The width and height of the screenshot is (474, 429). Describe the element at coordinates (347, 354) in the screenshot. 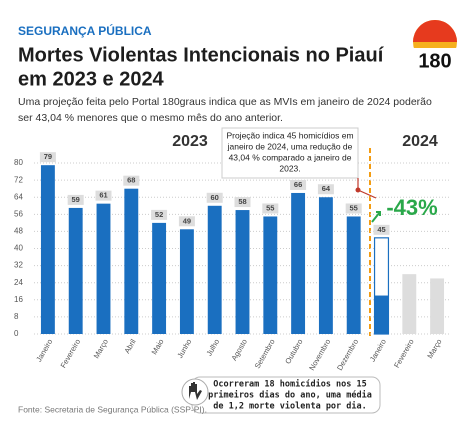

I see `x-tick-label: Dezembro` at that location.